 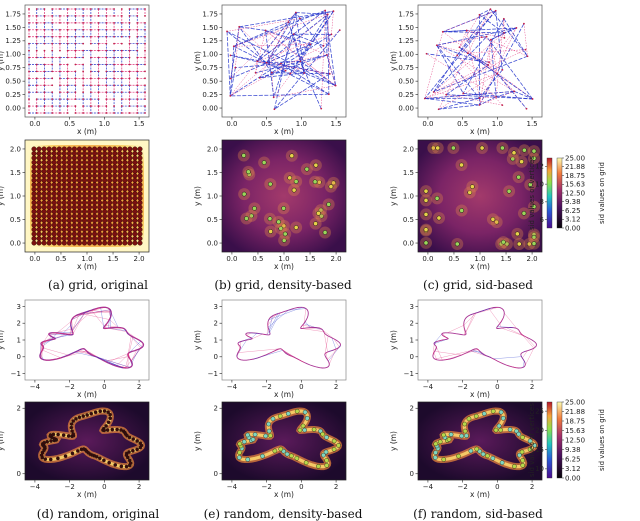 I want to click on a-top-xtick-label: 1.5, so click(x=139, y=124).